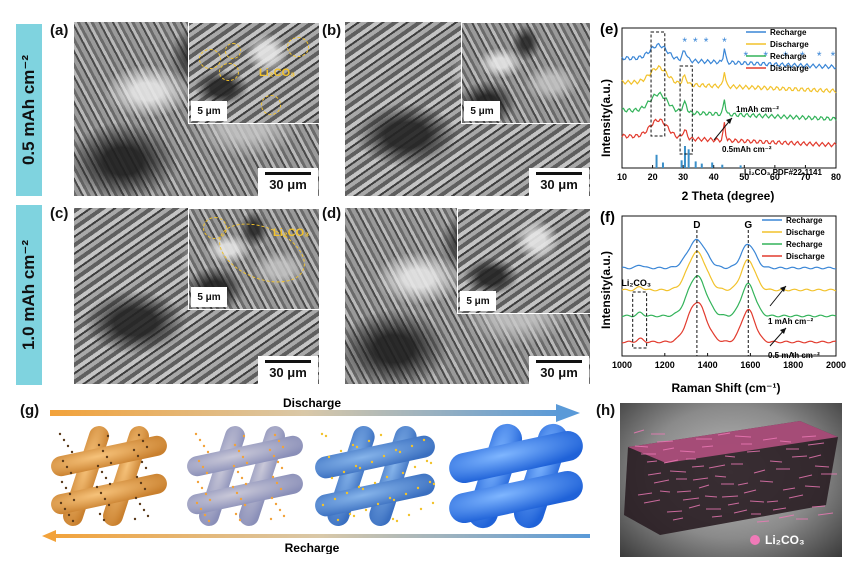 The width and height of the screenshot is (854, 567). Describe the element at coordinates (714, 177) in the screenshot. I see `xrd-xtick-label: 40` at that location.